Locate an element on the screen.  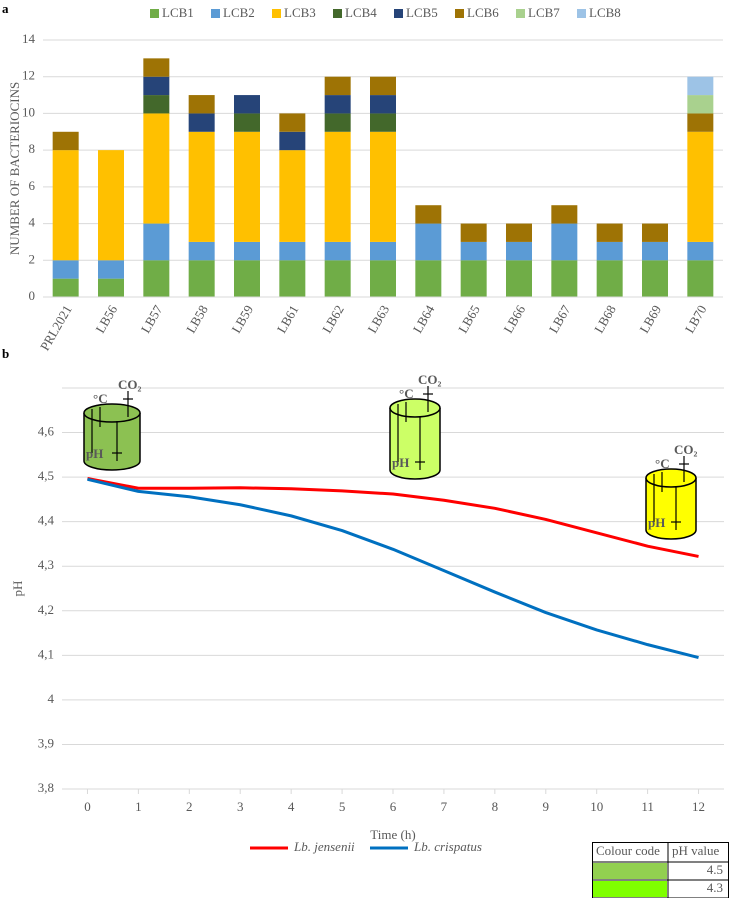
x-tick-label: LB59 is located at coordinates (242, 318).